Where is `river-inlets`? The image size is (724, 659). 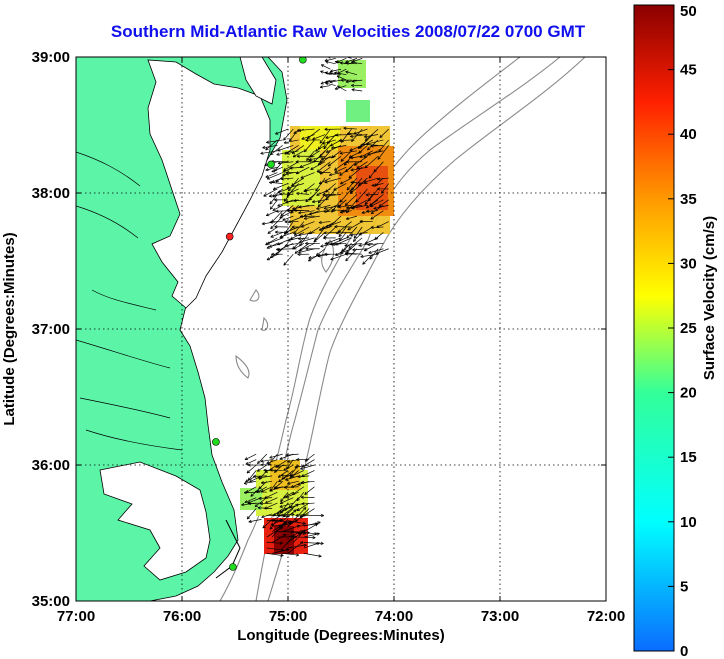
river-inlets is located at coordinates (129, 301).